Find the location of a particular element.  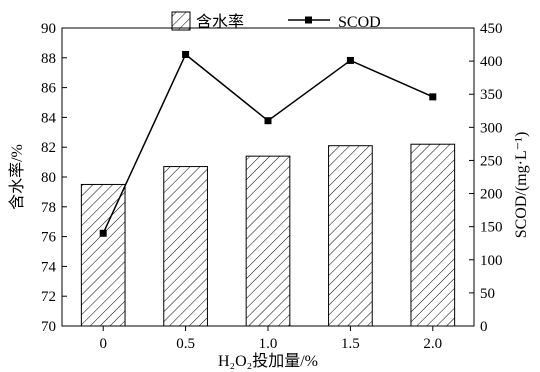

y-tick-label: 78 is located at coordinates (48, 208).